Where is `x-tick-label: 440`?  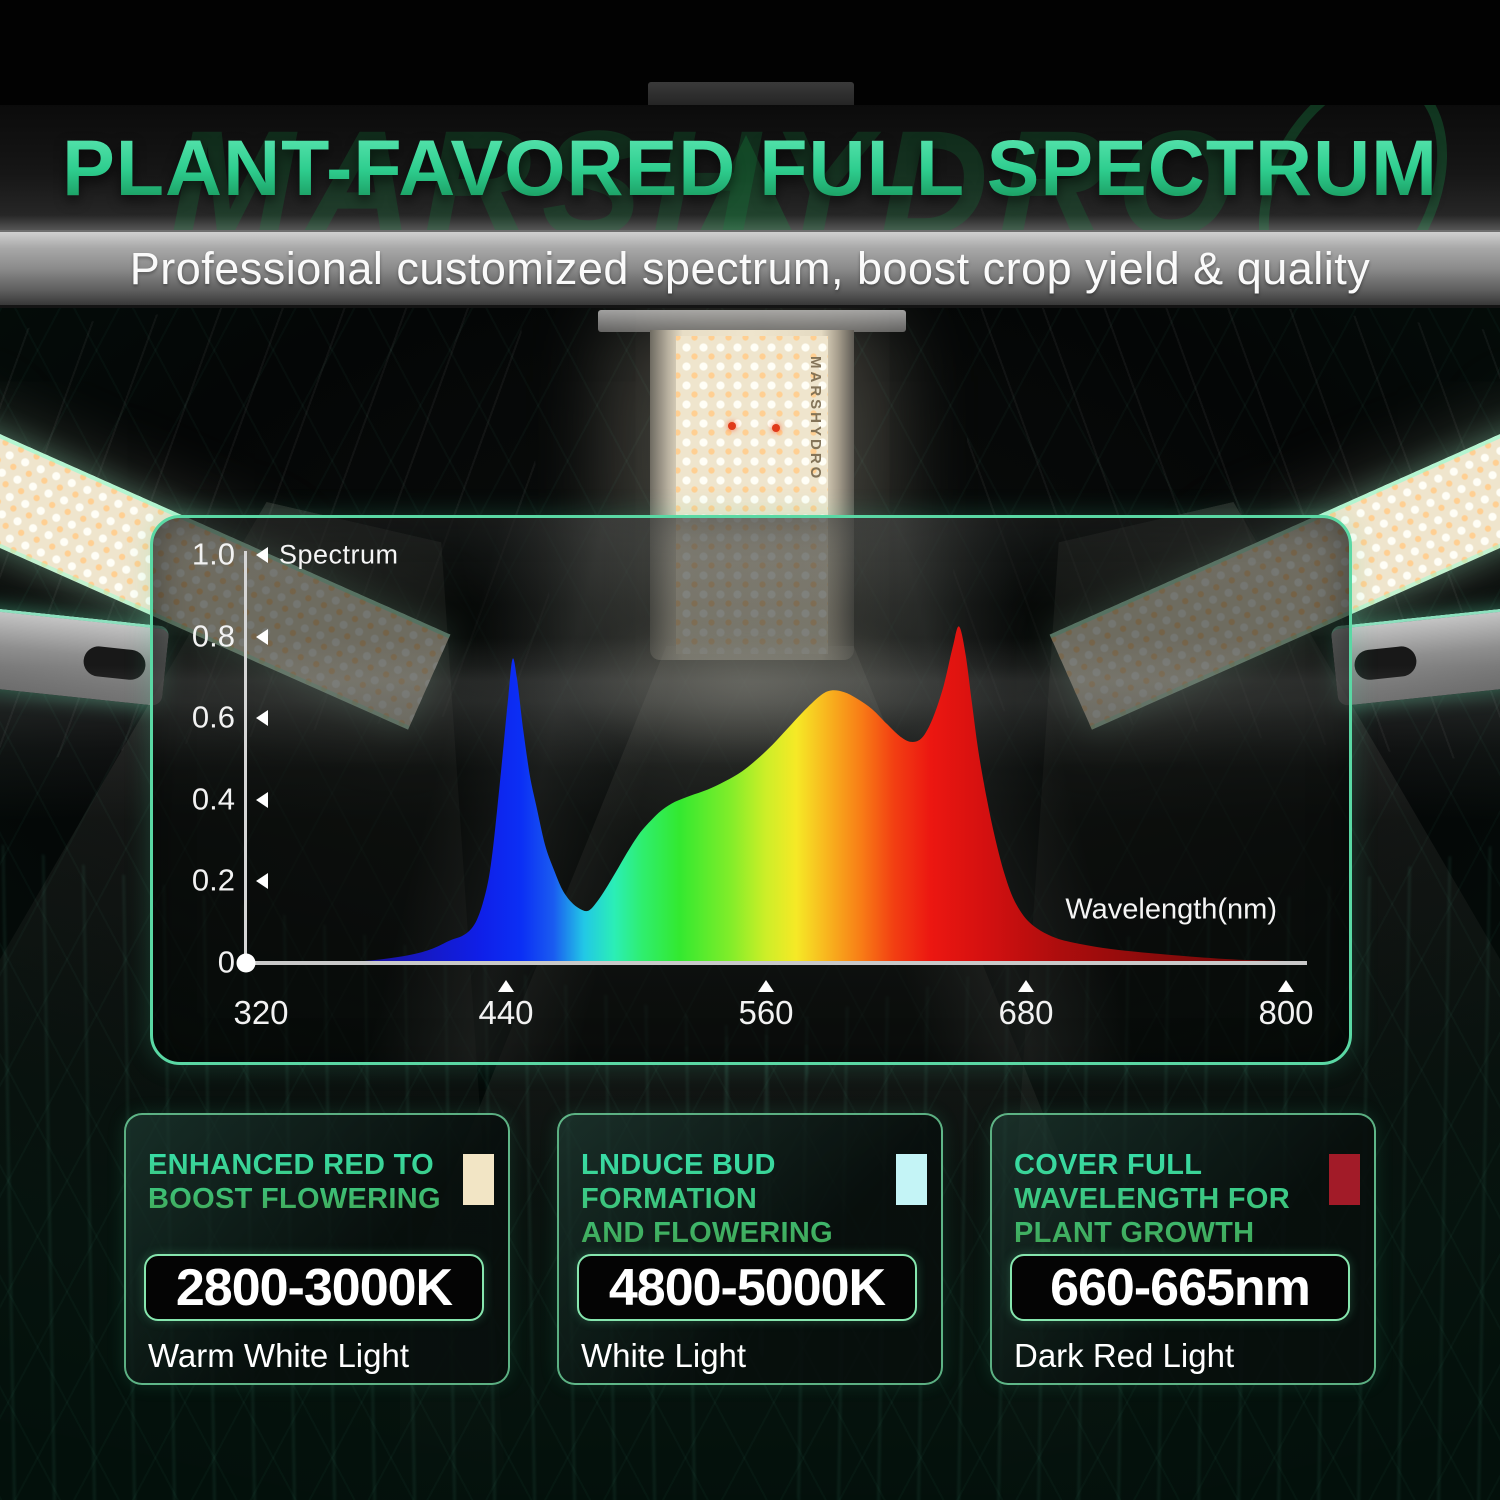
x-tick-label: 440 is located at coordinates (506, 1012).